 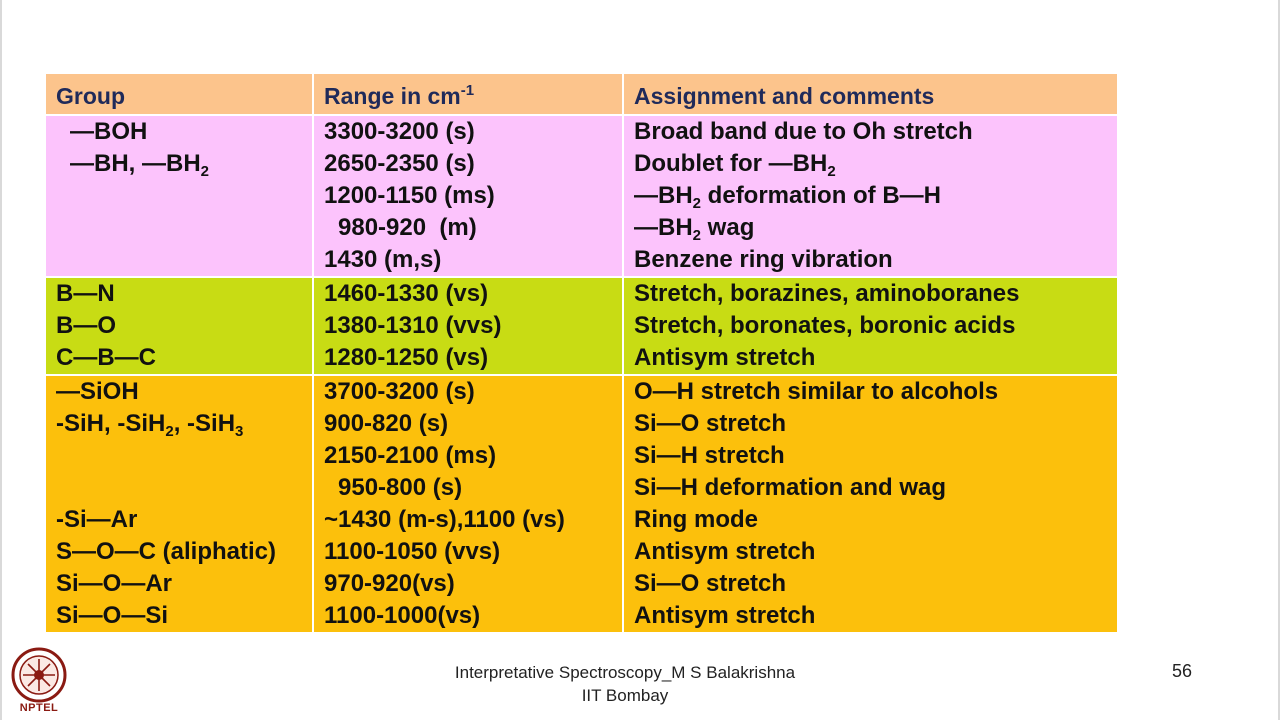 What do you see at coordinates (399, 163) in the screenshot?
I see `range-line: 2650-2350 (s)` at bounding box center [399, 163].